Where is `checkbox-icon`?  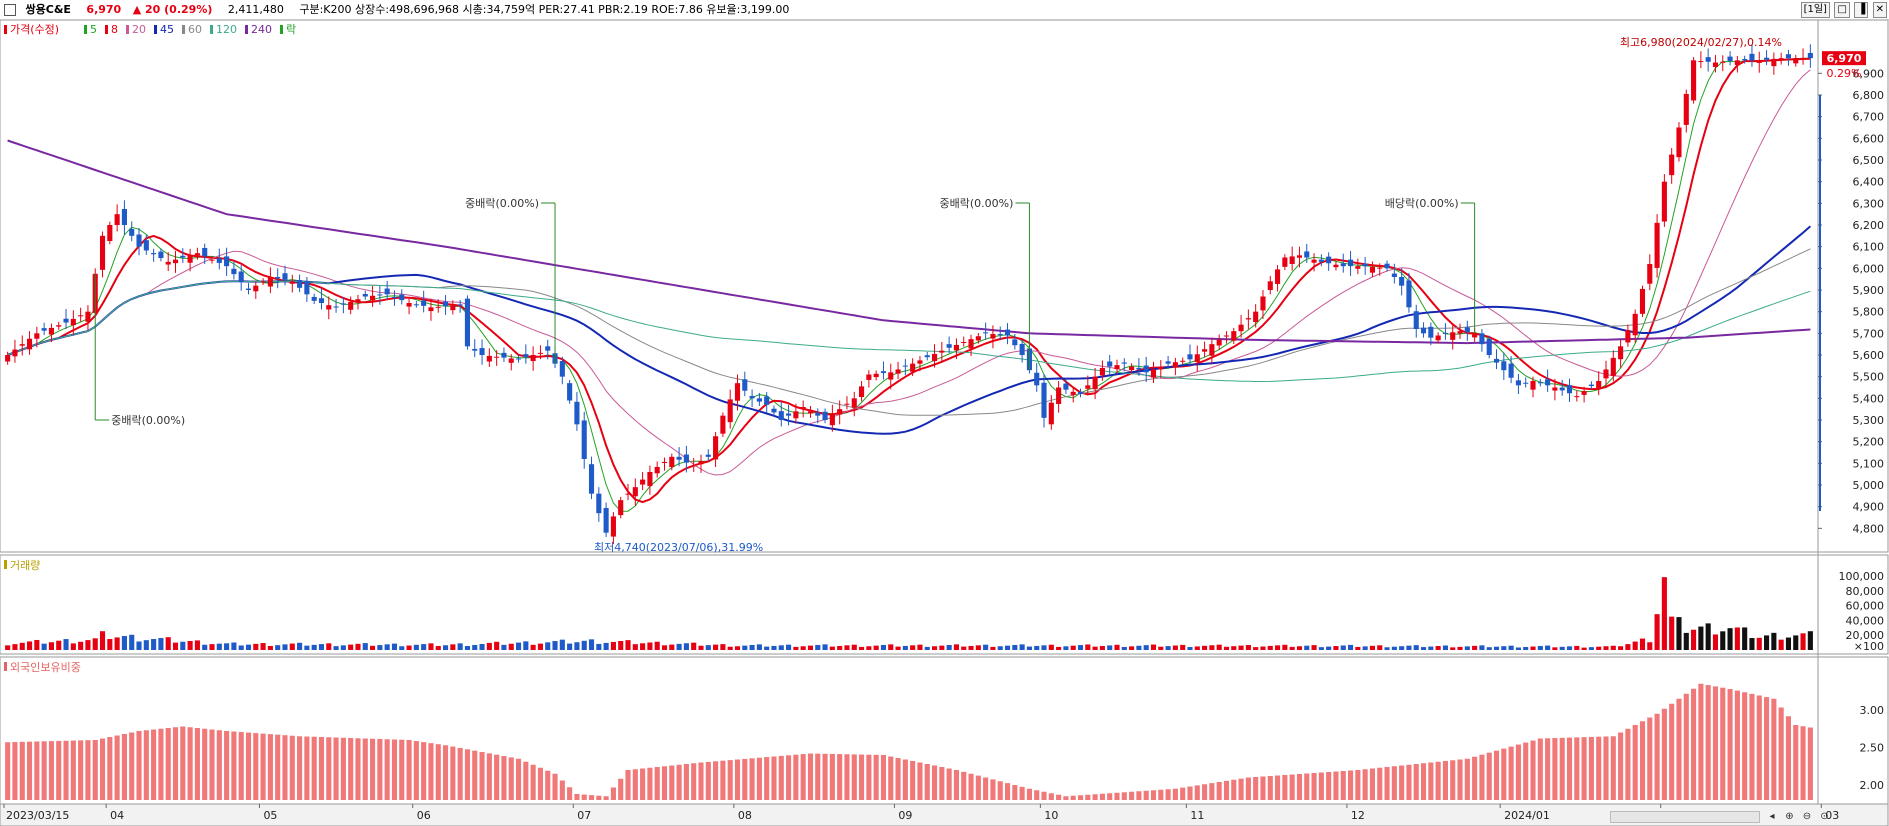 checkbox-icon is located at coordinates (10, 10).